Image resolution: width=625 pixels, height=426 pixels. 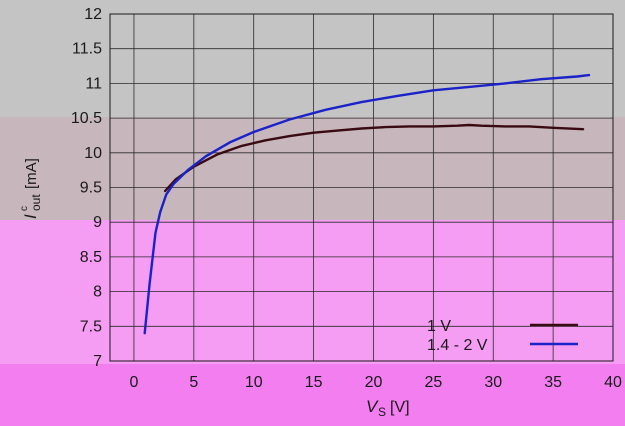 What do you see at coordinates (382, 412) in the screenshot?
I see `x-axis-label-subscript: S` at bounding box center [382, 412].